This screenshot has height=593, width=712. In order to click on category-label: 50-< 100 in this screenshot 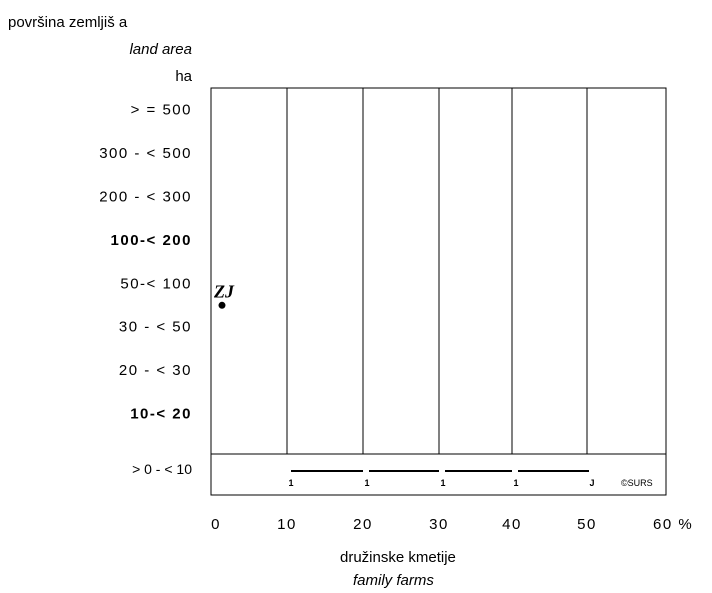, I will do `click(156, 283)`.